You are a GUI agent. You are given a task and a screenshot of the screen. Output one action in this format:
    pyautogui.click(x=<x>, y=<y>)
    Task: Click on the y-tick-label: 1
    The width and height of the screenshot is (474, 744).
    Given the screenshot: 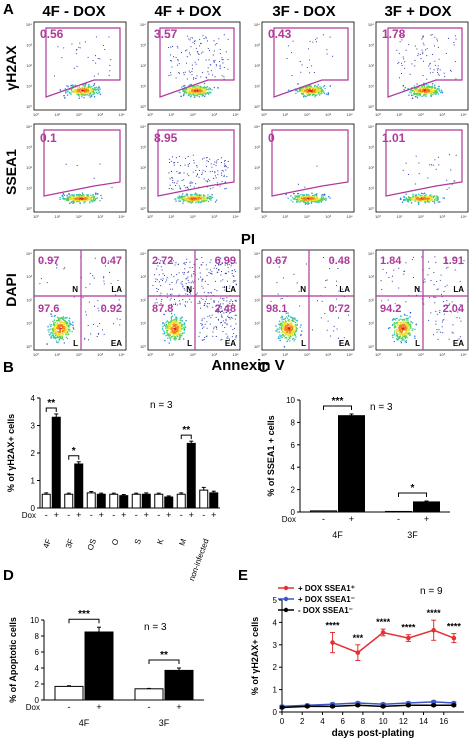 What is the action you would take?
    pyautogui.click(x=275, y=690)
    